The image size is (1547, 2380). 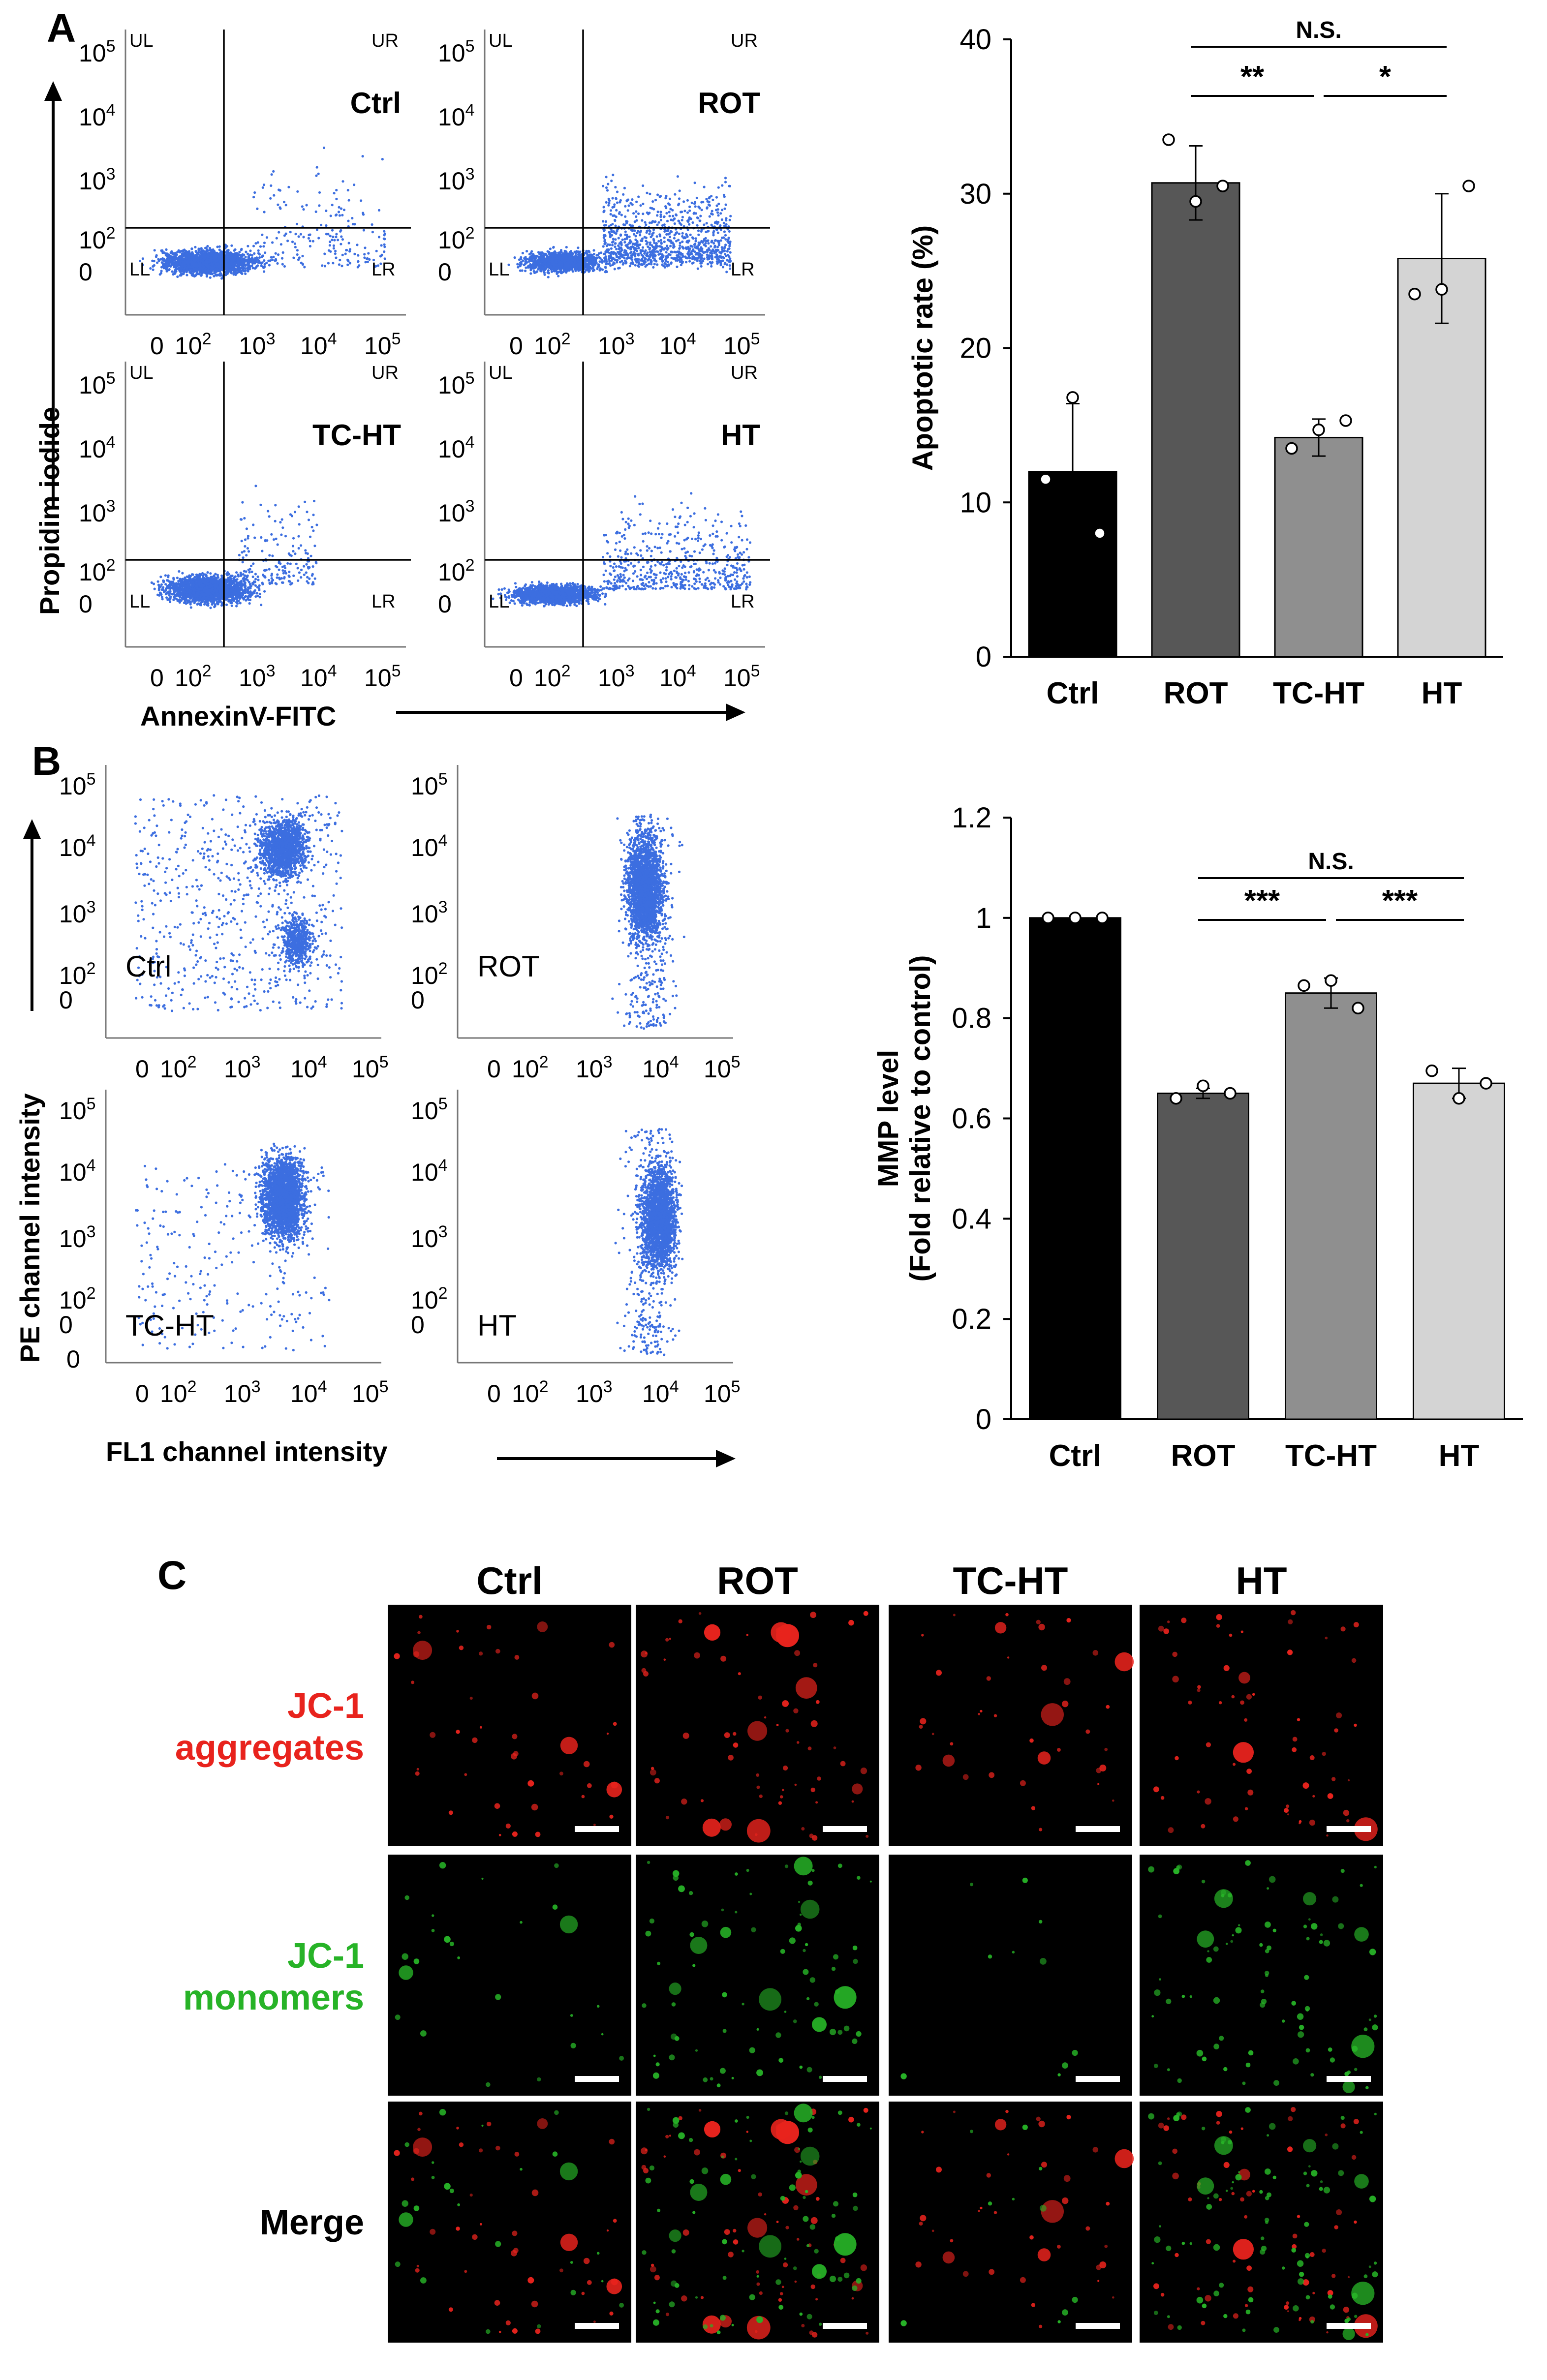 What do you see at coordinates (630, 339) in the screenshot?
I see `flow-a-x-tick-exp: 3` at bounding box center [630, 339].